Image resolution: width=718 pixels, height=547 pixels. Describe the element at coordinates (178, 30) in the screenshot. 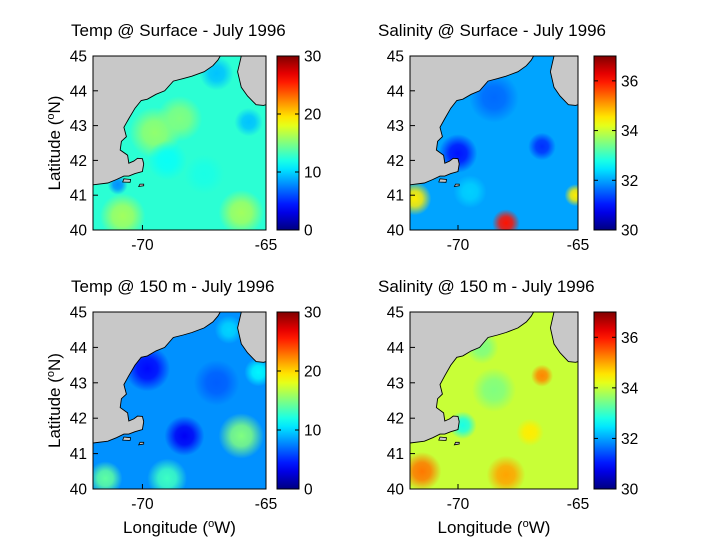

I see `panel-title: Temp @ Surface - July 1996` at that location.